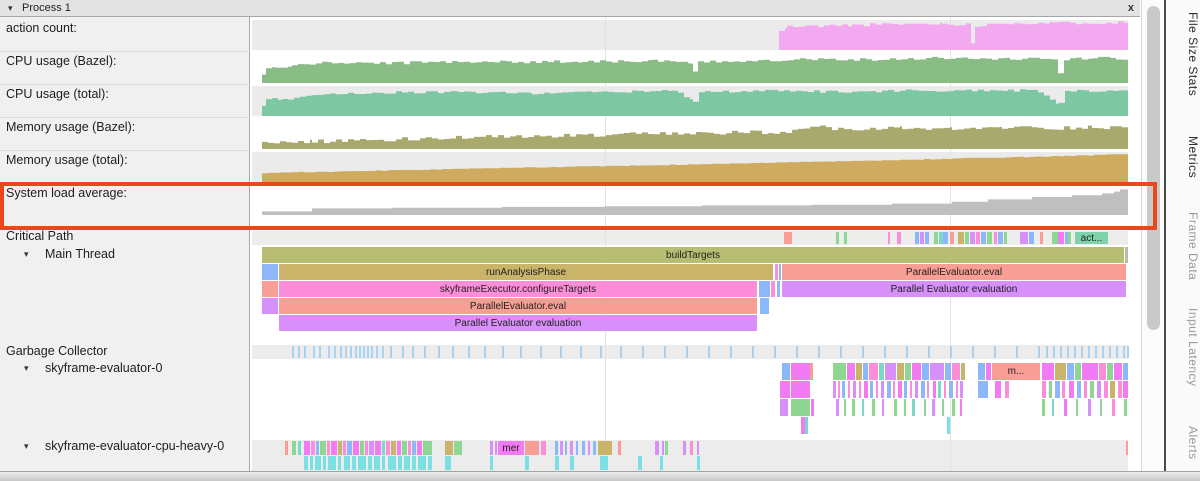 This screenshot has height=481, width=1200. I want to click on collapse-arrow-icon: ▾, so click(26, 368).